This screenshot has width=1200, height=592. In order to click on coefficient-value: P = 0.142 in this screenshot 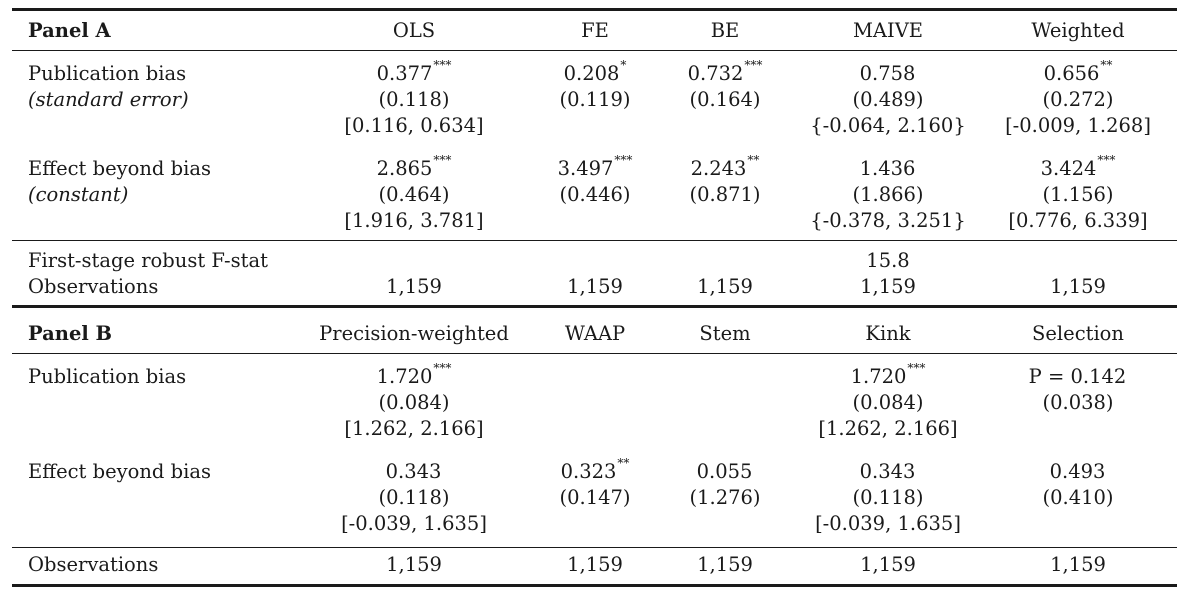, I will do `click(1077, 376)`.